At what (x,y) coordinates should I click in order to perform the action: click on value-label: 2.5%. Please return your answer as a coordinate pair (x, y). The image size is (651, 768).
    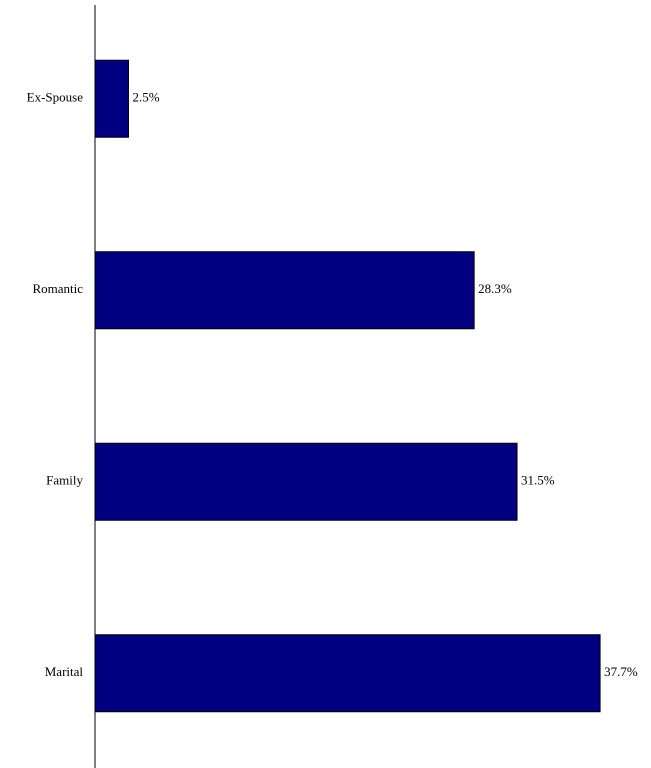
    Looking at the image, I should click on (145, 97).